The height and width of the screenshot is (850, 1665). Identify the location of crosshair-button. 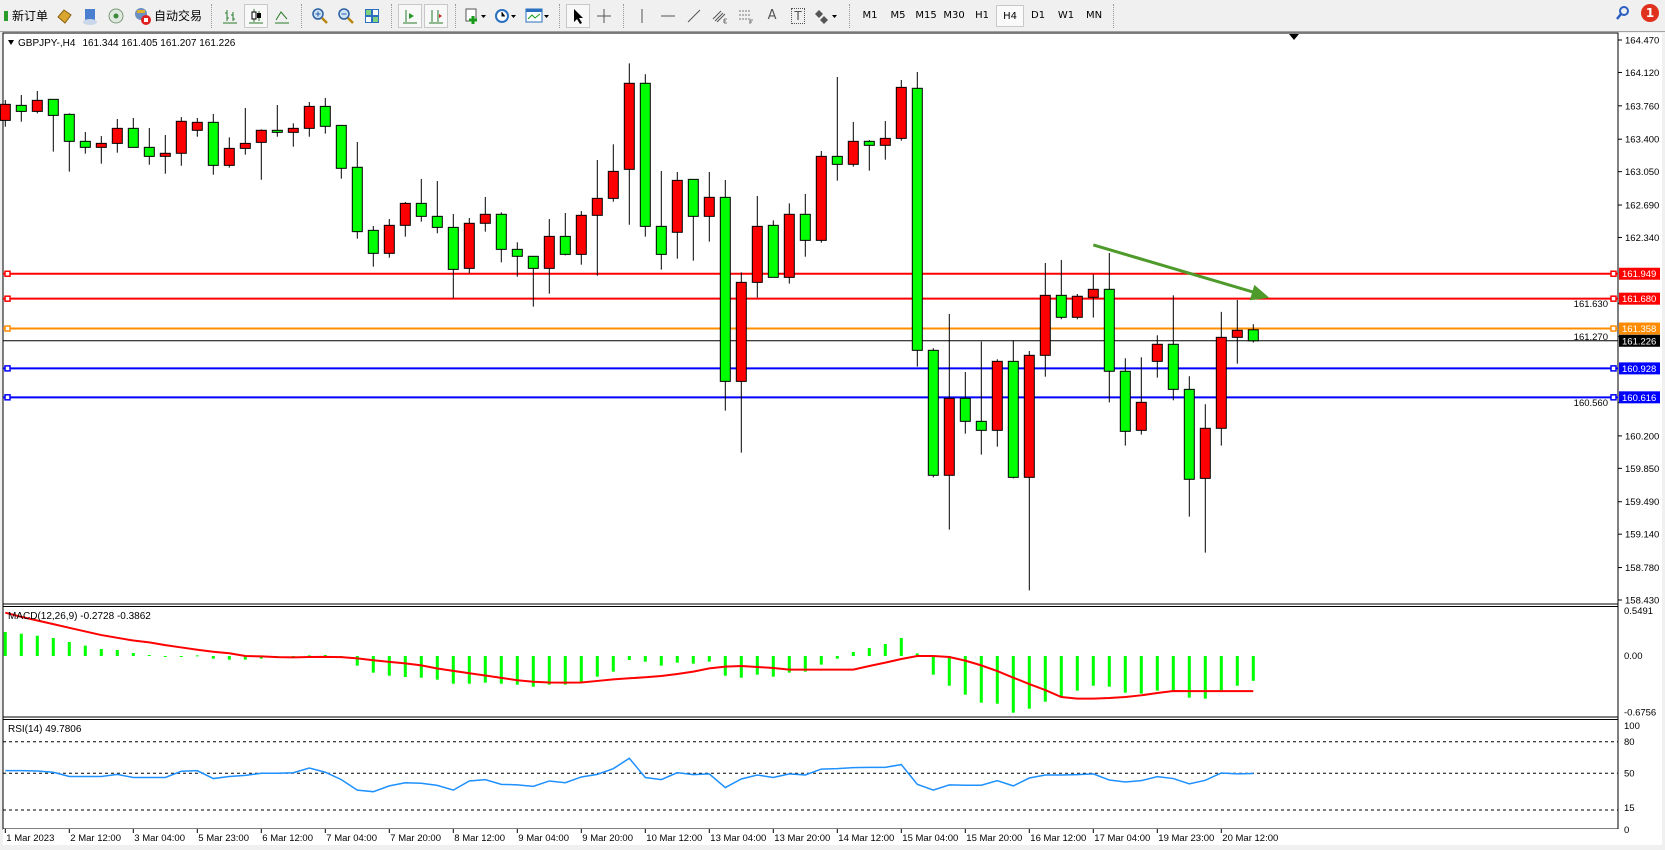
(604, 16).